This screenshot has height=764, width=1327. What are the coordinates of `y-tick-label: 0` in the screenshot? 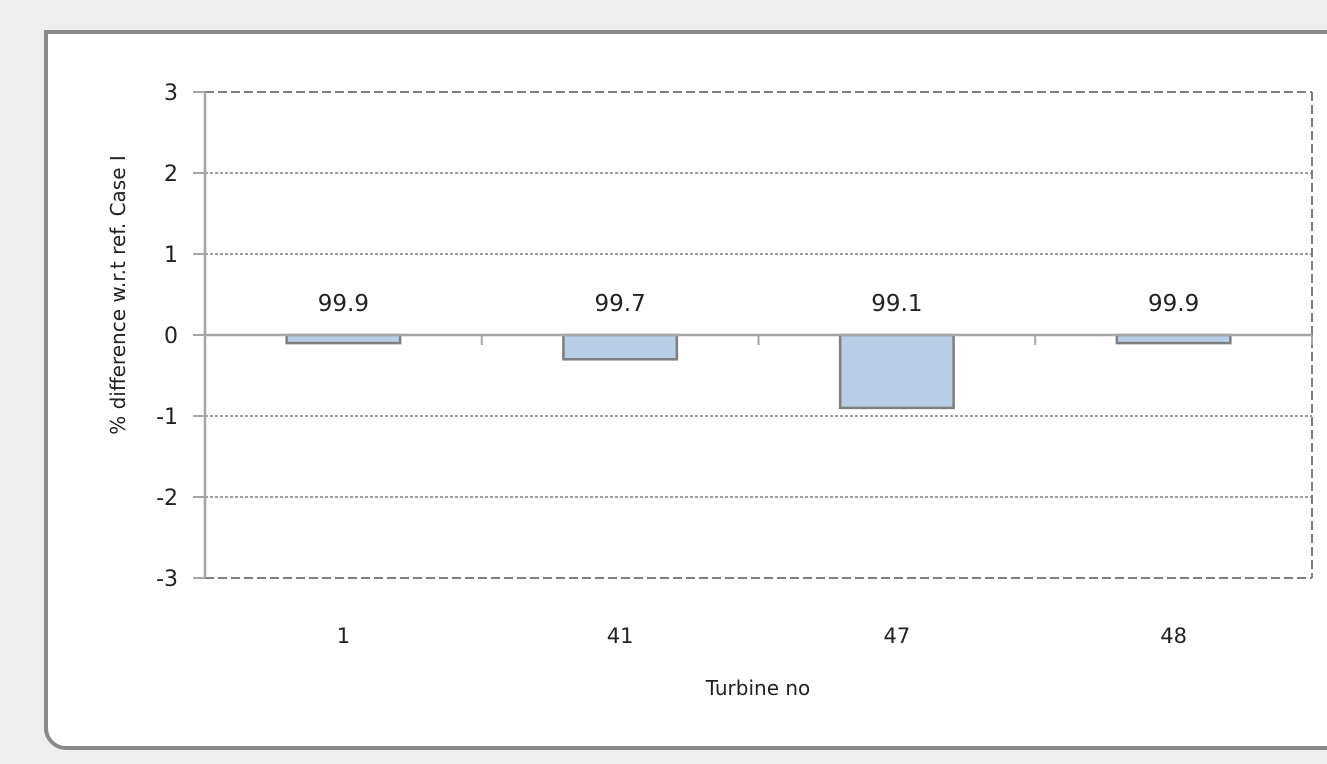 It's located at (171, 336).